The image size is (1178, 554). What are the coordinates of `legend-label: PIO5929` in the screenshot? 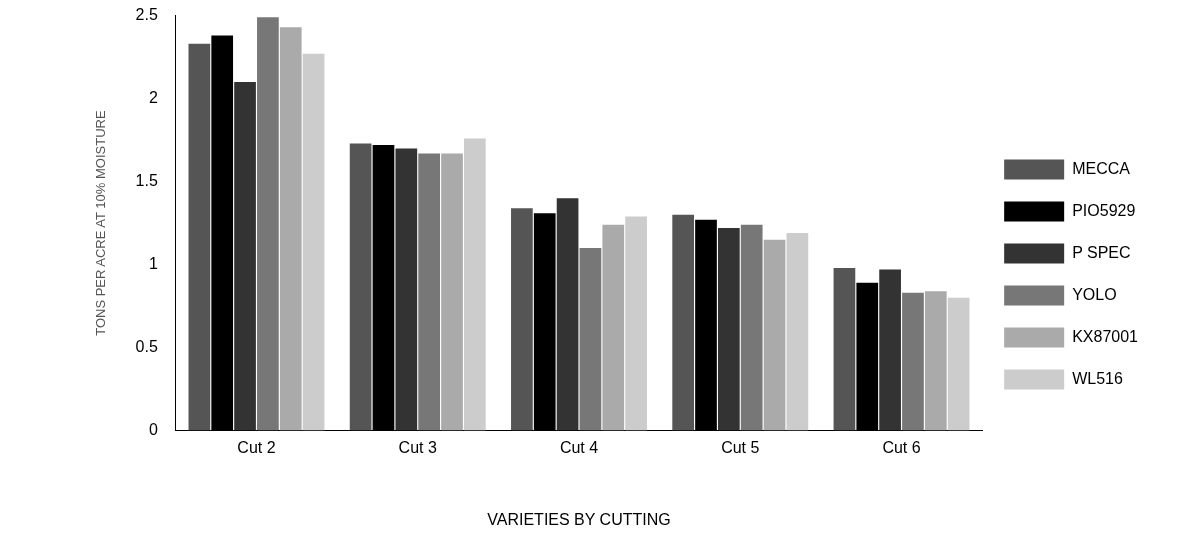 It's located at (1104, 210).